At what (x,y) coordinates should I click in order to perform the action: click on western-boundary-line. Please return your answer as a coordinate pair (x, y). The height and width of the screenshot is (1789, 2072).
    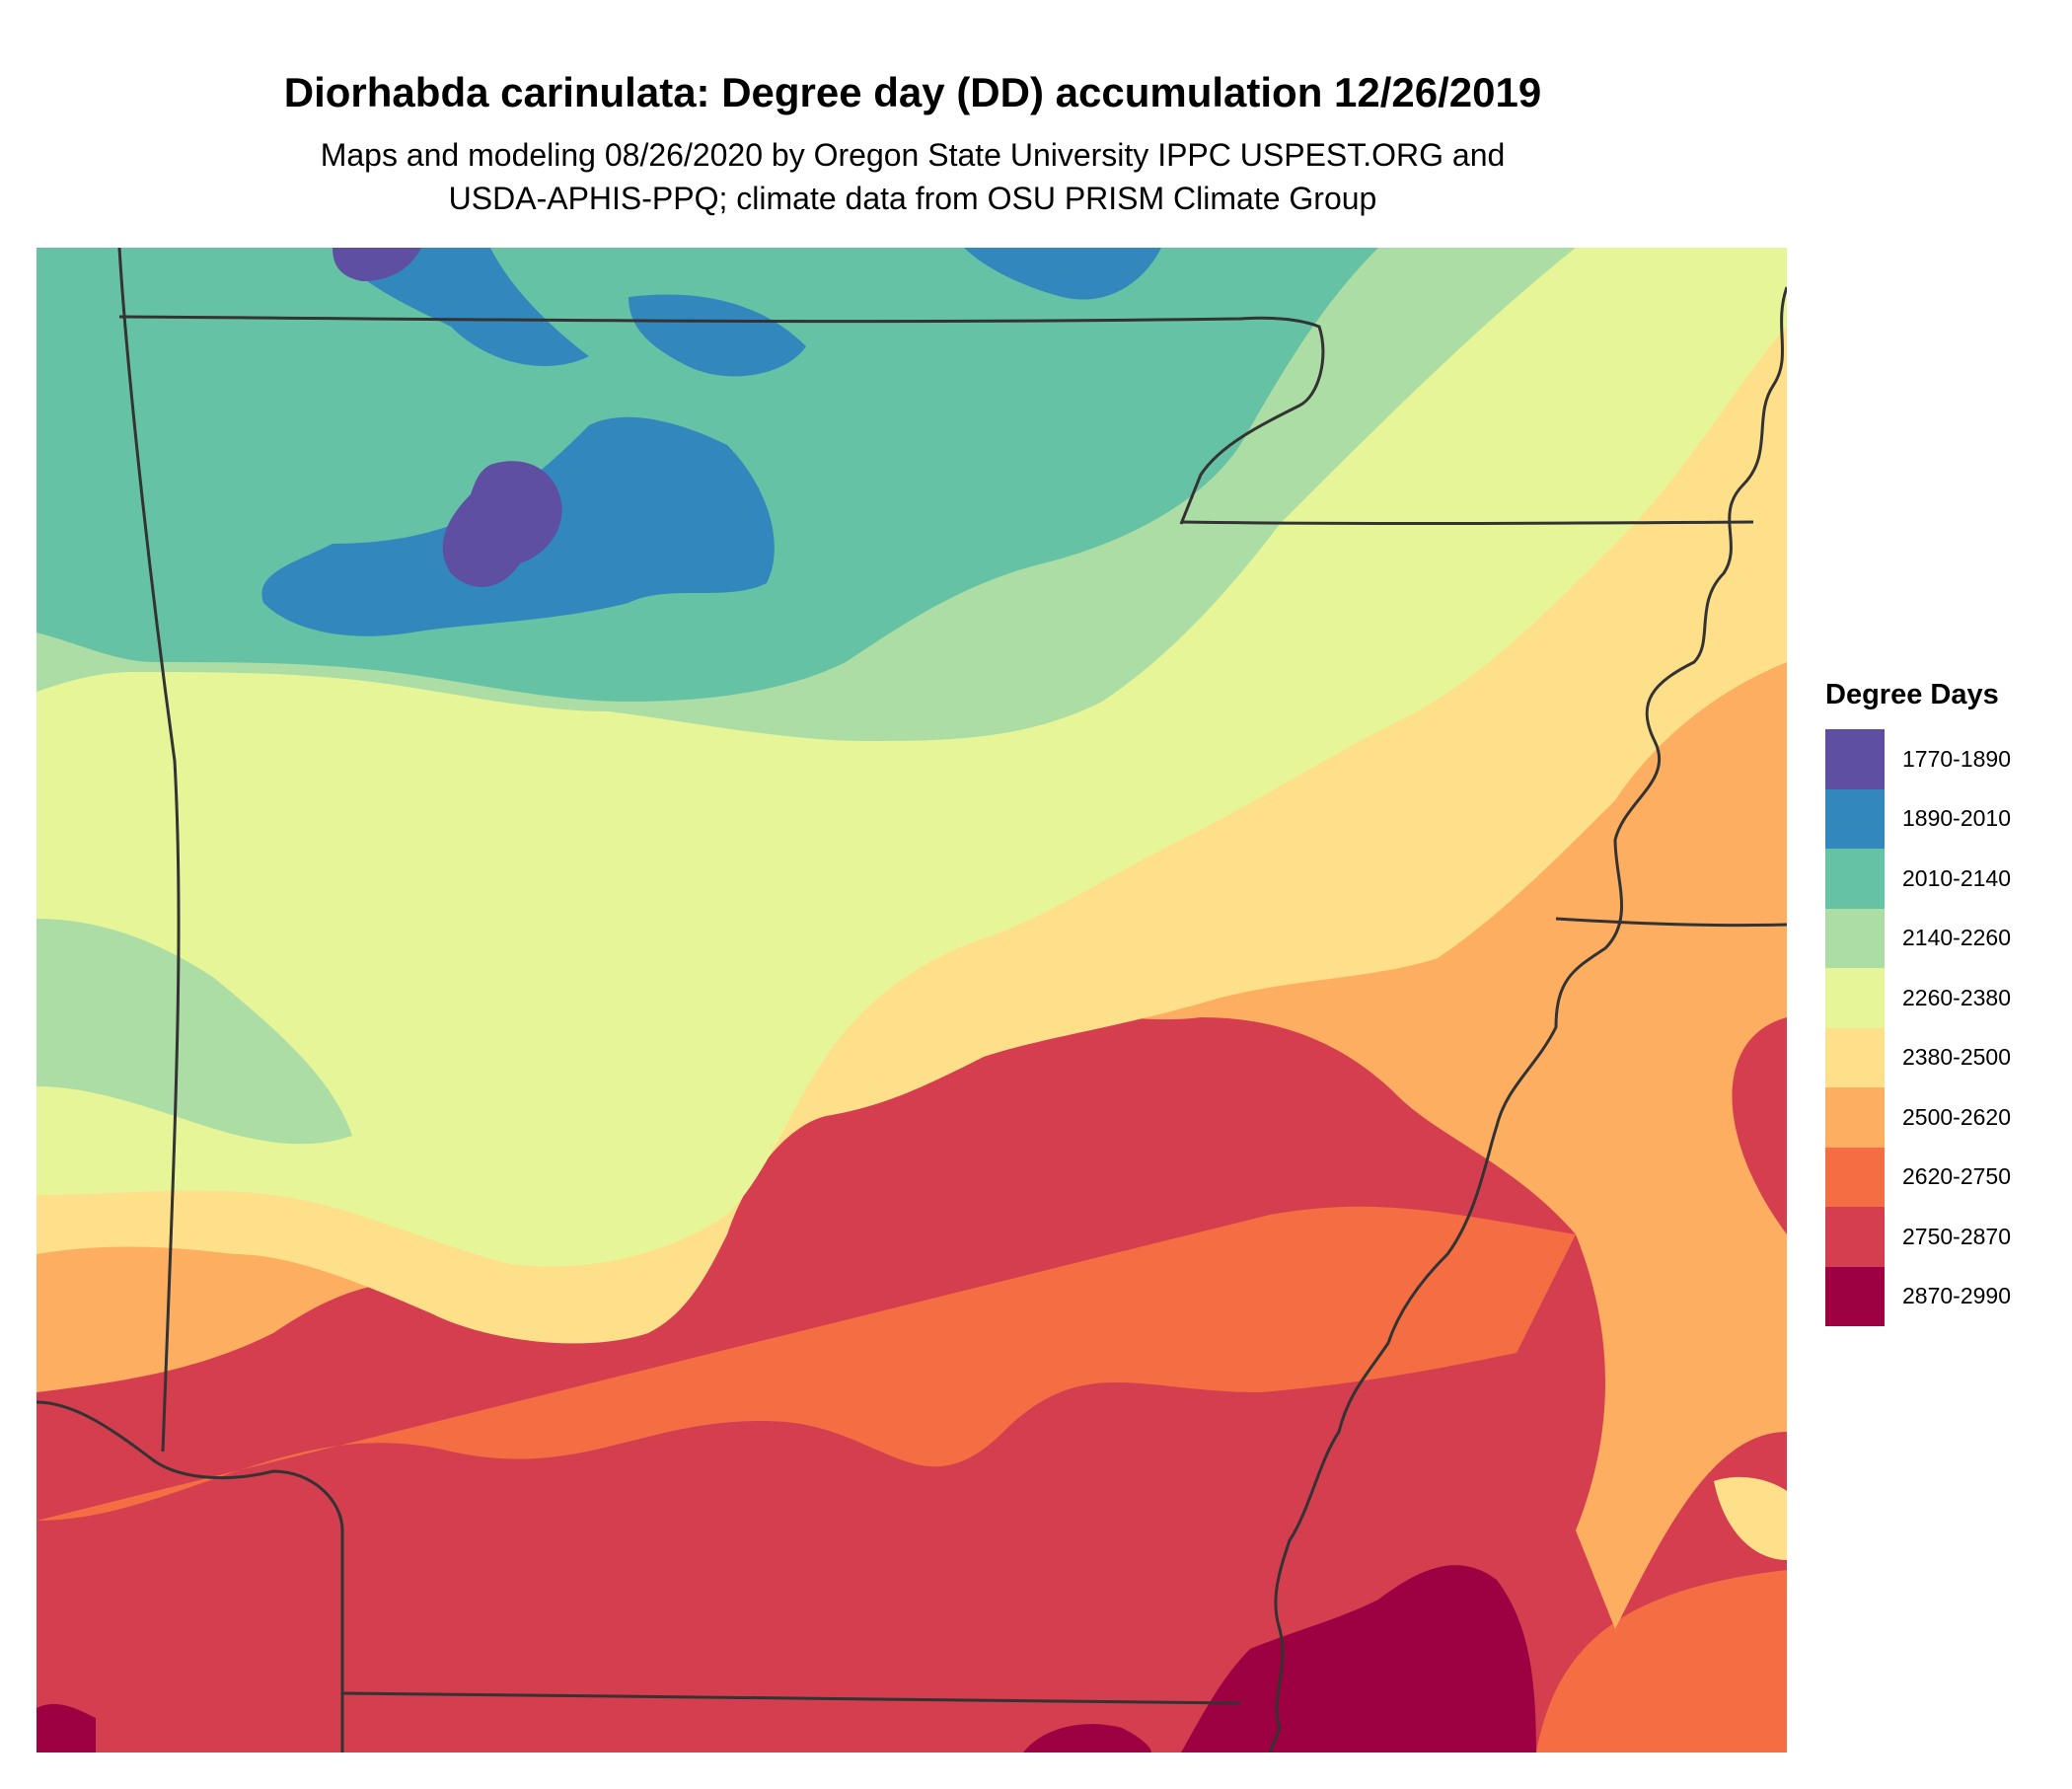
    Looking at the image, I should click on (149, 850).